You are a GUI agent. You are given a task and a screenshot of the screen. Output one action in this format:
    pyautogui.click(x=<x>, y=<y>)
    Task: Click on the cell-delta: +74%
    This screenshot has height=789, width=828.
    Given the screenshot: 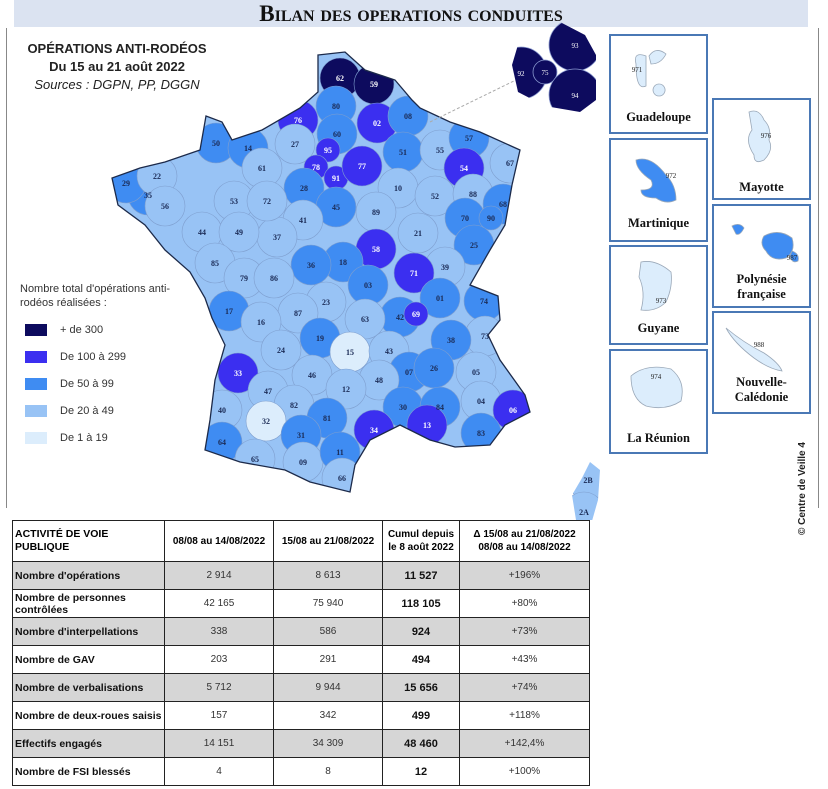 What is the action you would take?
    pyautogui.click(x=524, y=687)
    